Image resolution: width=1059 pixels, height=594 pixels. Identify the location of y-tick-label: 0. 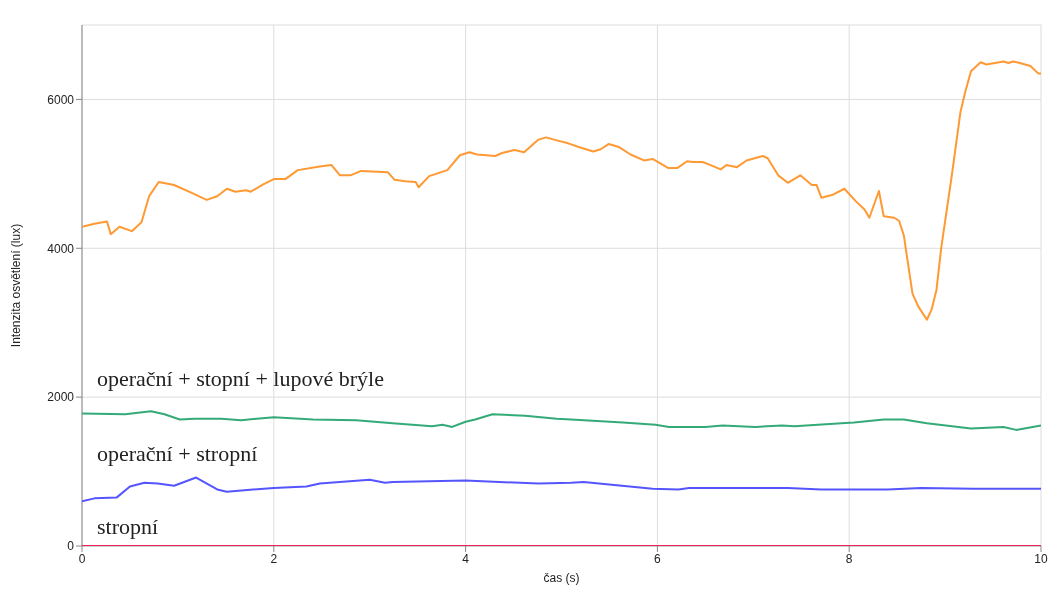
(71, 546).